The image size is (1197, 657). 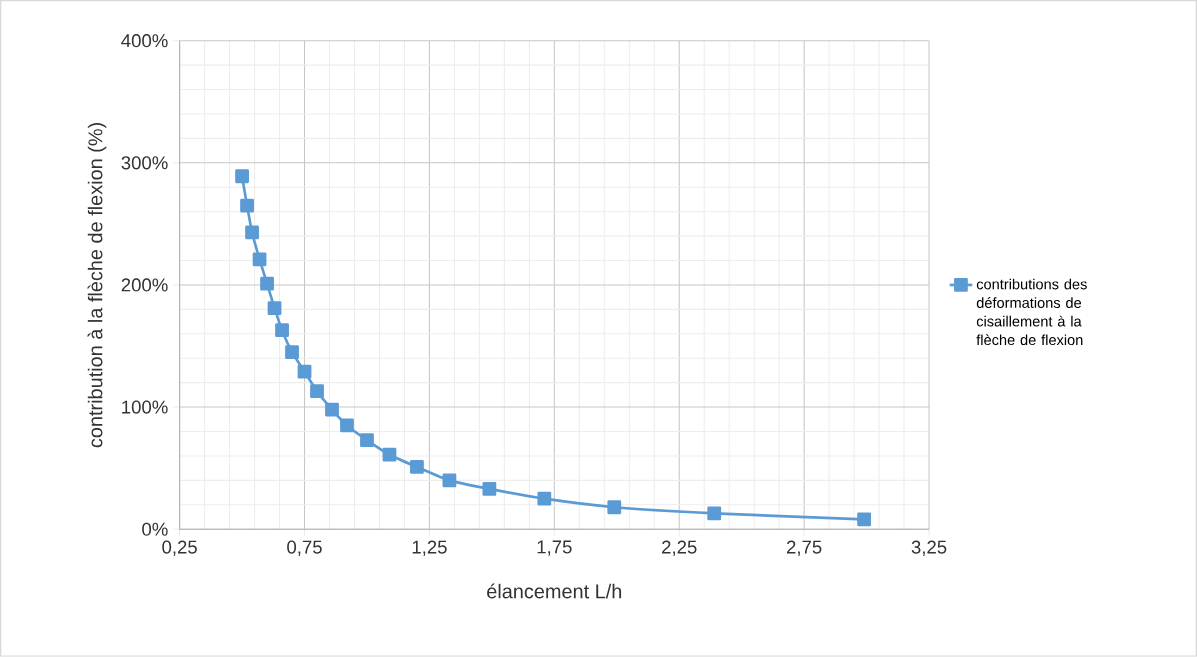 I want to click on y-axis-title: contribution à la flèche de flexion (%), so click(x=97, y=285).